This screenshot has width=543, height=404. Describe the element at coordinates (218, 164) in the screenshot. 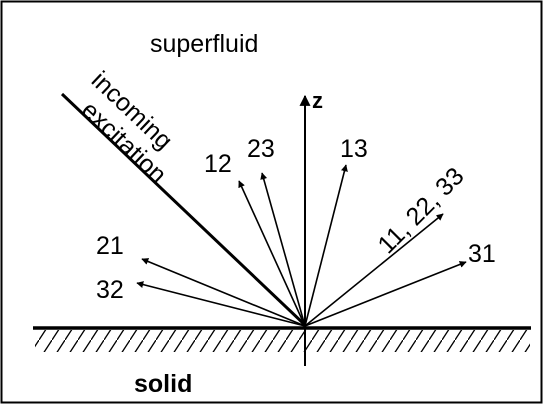

I see `arrow-label: 12` at that location.